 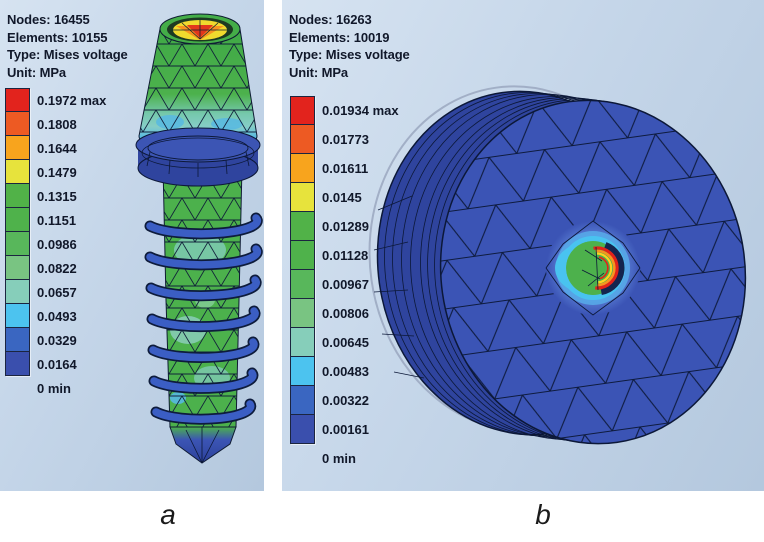 I want to click on legend-entry: 0.00967, so click(x=344, y=284).